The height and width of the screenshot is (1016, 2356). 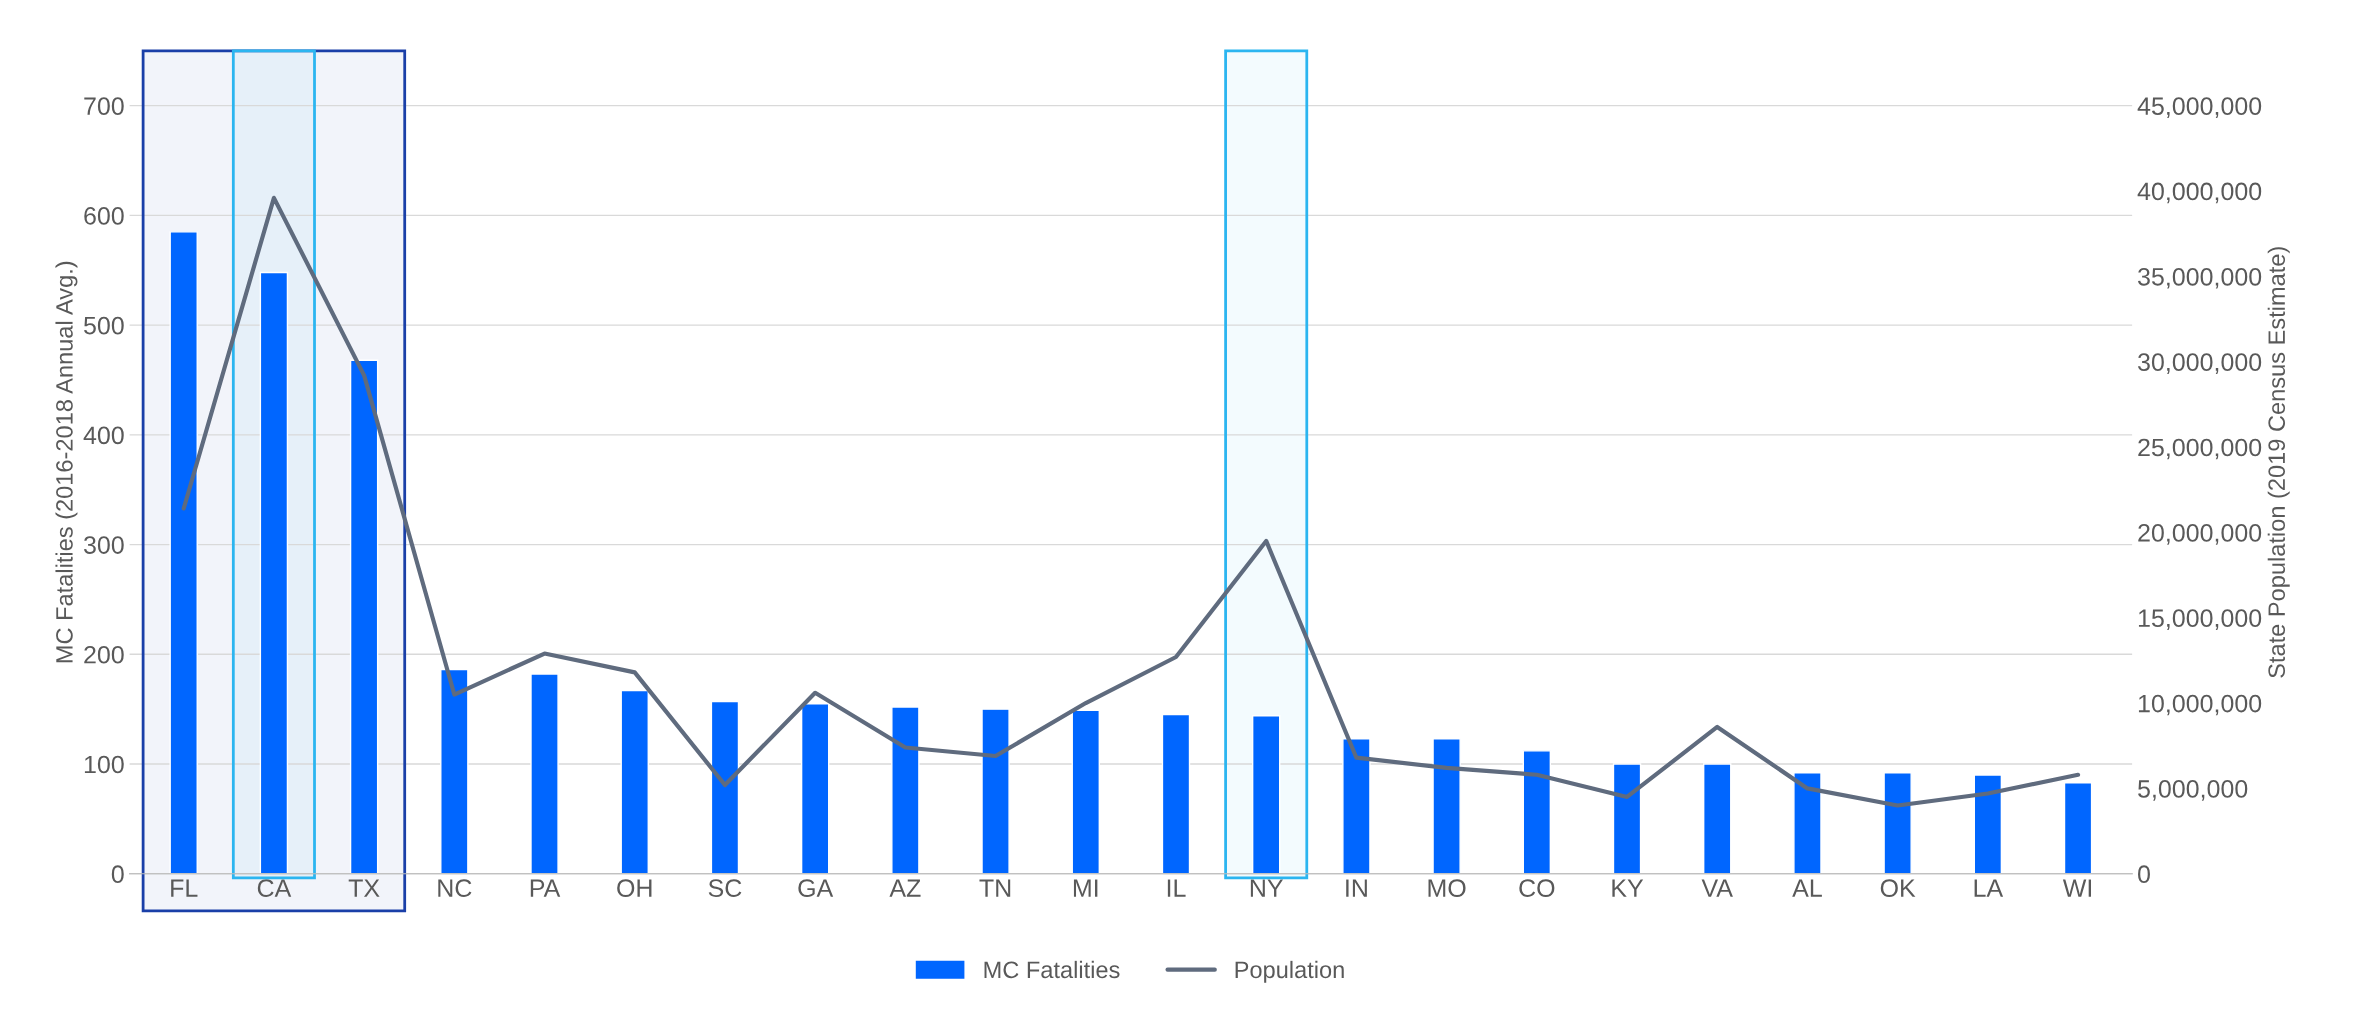 I want to click on x-tick-label: OK, so click(x=1898, y=888).